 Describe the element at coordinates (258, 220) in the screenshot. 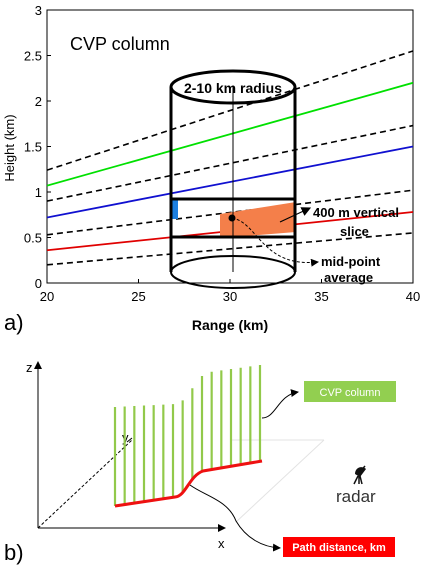

I see `vertical-slice-fill` at that location.